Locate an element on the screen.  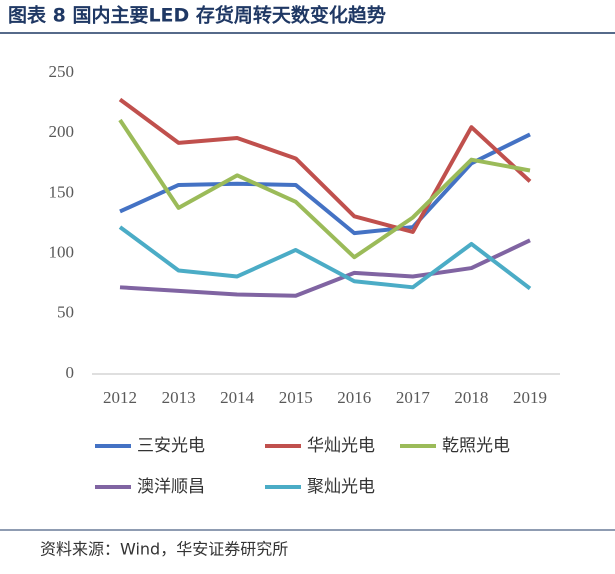
y-tick-label: 50 is located at coordinates (65, 312).